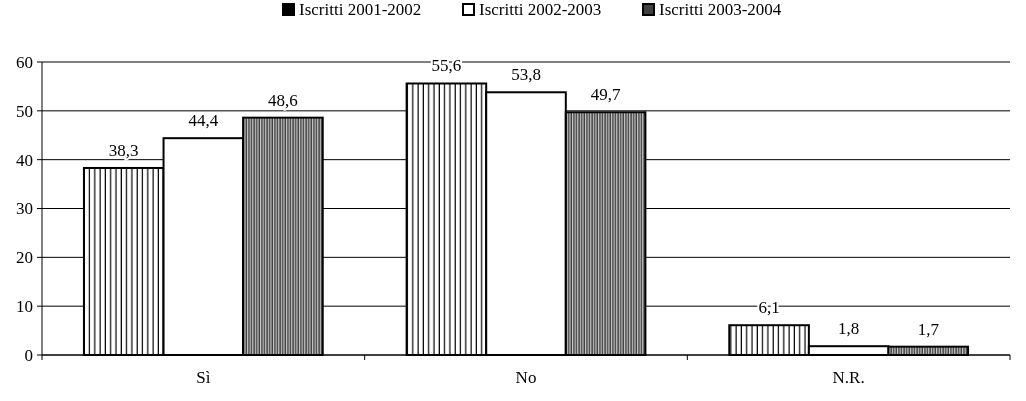 The image size is (1026, 401). What do you see at coordinates (24, 111) in the screenshot?
I see `y-tick-label: 50` at bounding box center [24, 111].